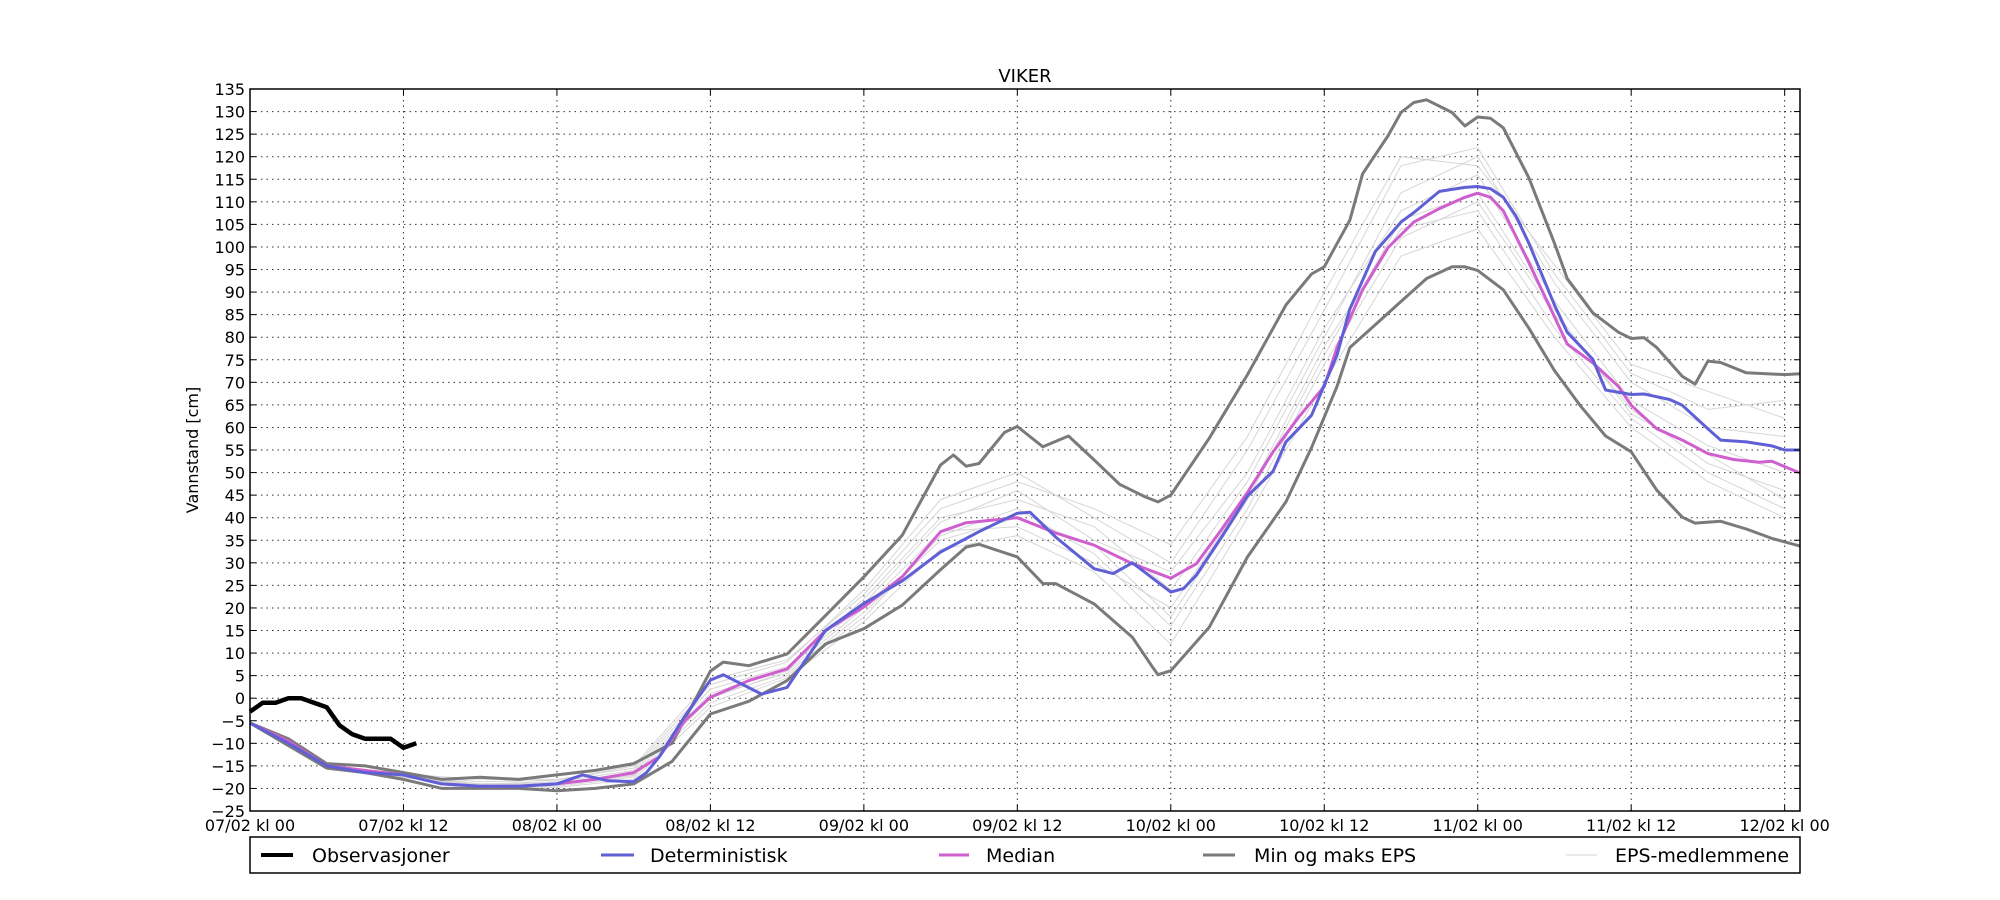 The width and height of the screenshot is (2000, 900). What do you see at coordinates (719, 856) in the screenshot?
I see `legend-label-deterministic: Deterministisk` at bounding box center [719, 856].